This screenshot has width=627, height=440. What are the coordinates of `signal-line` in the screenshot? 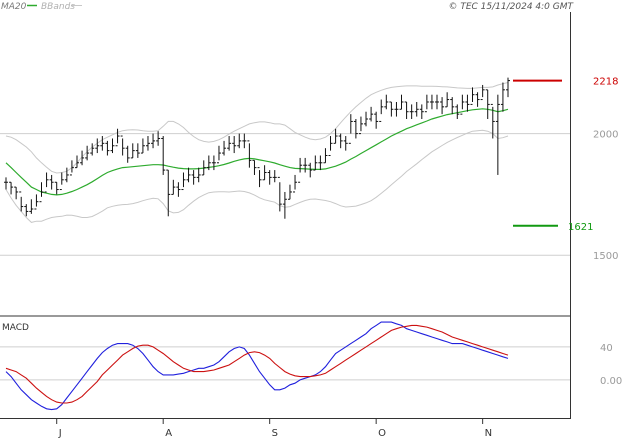 It's located at (257, 364).